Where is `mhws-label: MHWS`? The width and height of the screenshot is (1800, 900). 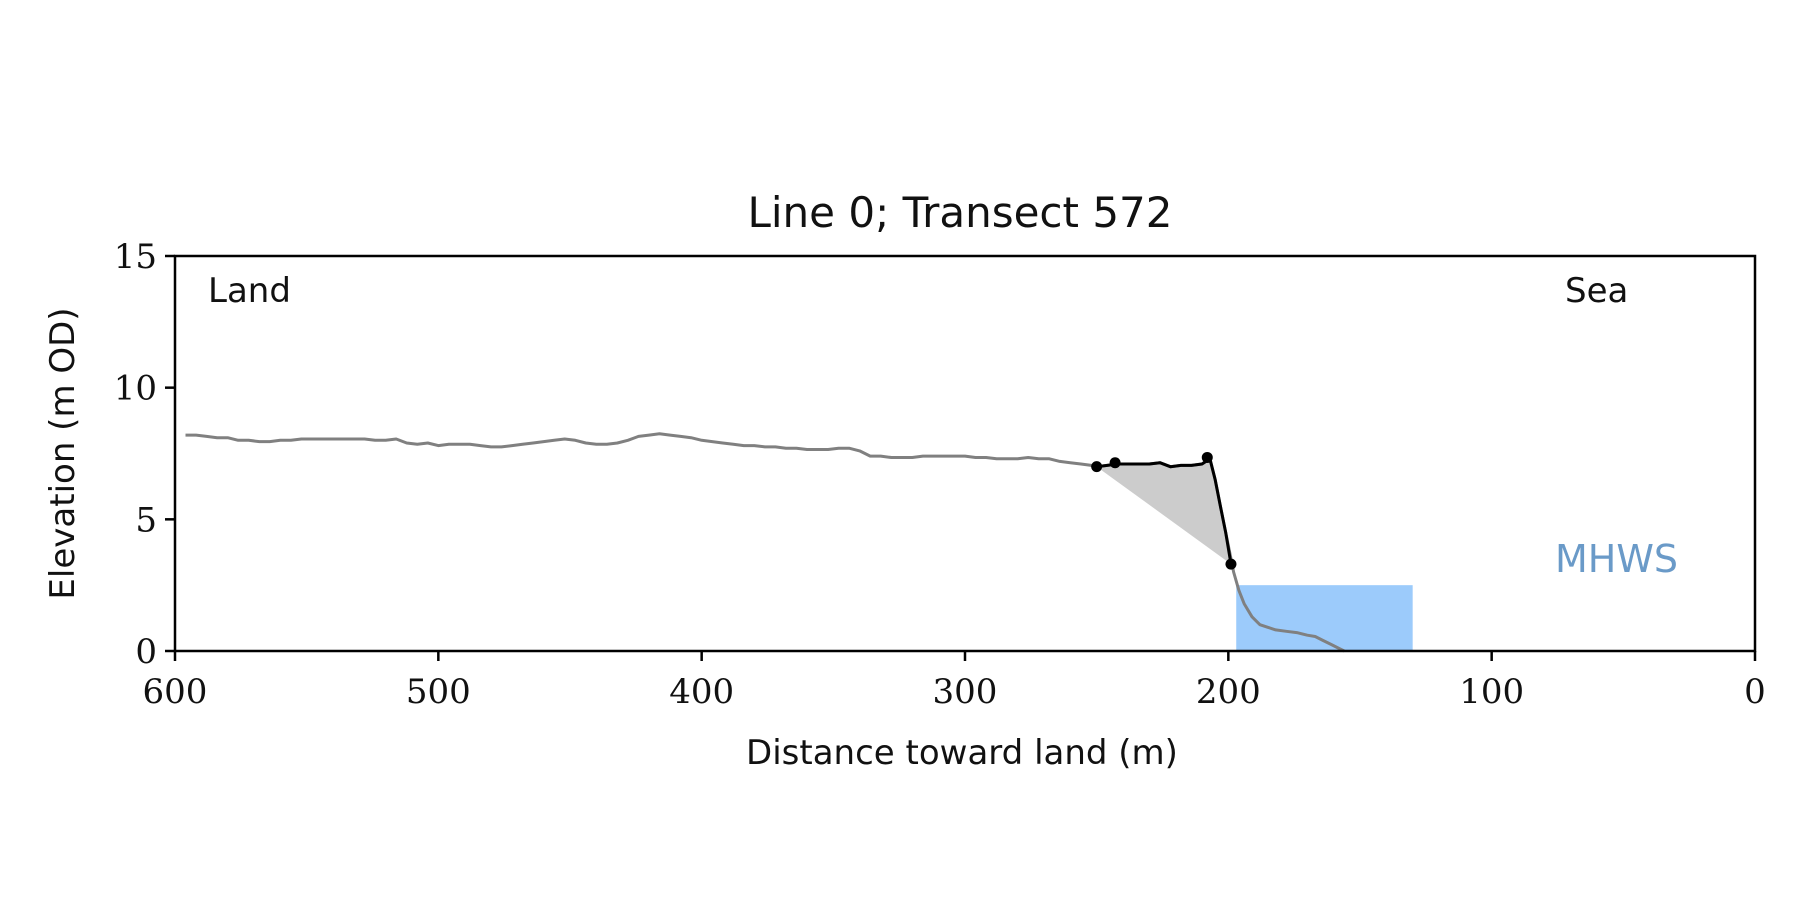 mhws-label: MHWS is located at coordinates (1616, 559).